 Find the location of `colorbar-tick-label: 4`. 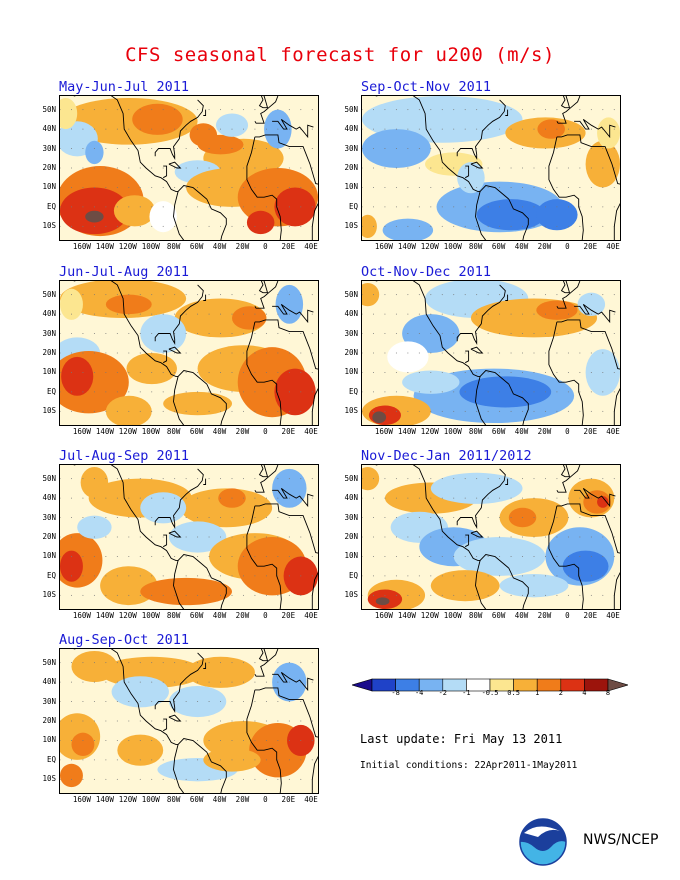

colorbar-tick-label: 4 is located at coordinates (584, 693).